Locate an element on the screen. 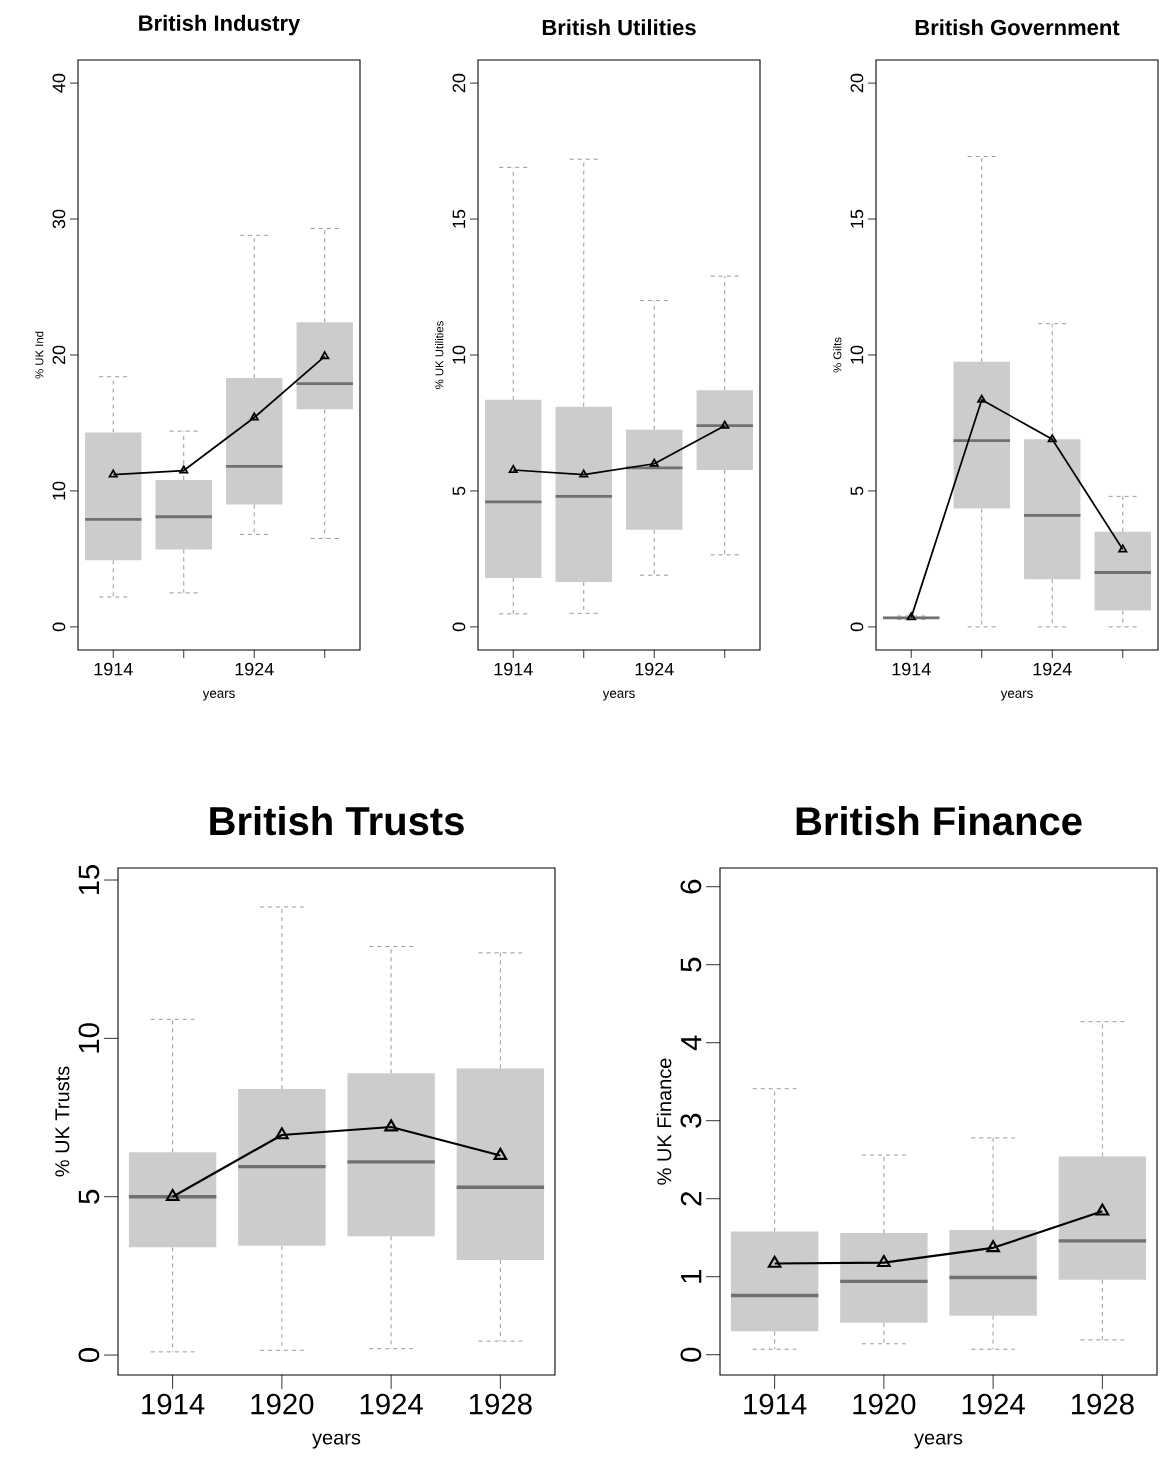 The image size is (1173, 1481). chart-title: British Finance is located at coordinates (939, 820).